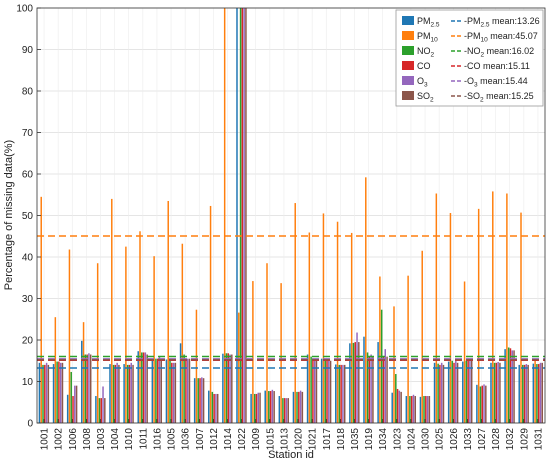  What do you see at coordinates (341, 439) in the screenshot?
I see `x-tick-label: 1018` at bounding box center [341, 439].